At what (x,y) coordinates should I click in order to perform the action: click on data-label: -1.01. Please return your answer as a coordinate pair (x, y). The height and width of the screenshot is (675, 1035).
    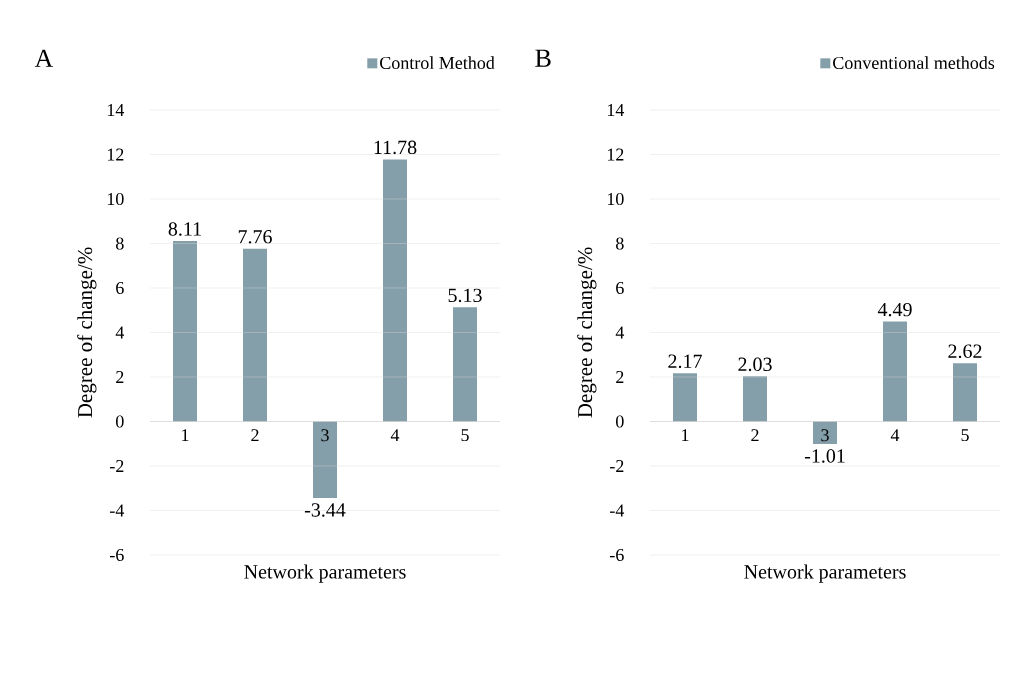
    Looking at the image, I should click on (824, 456).